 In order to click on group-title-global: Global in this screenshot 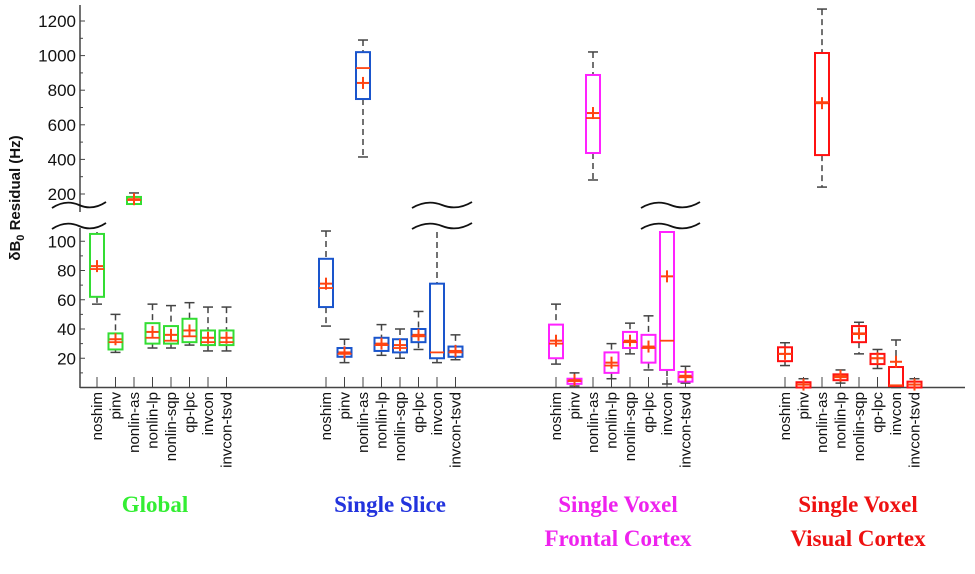, I will do `click(155, 505)`.